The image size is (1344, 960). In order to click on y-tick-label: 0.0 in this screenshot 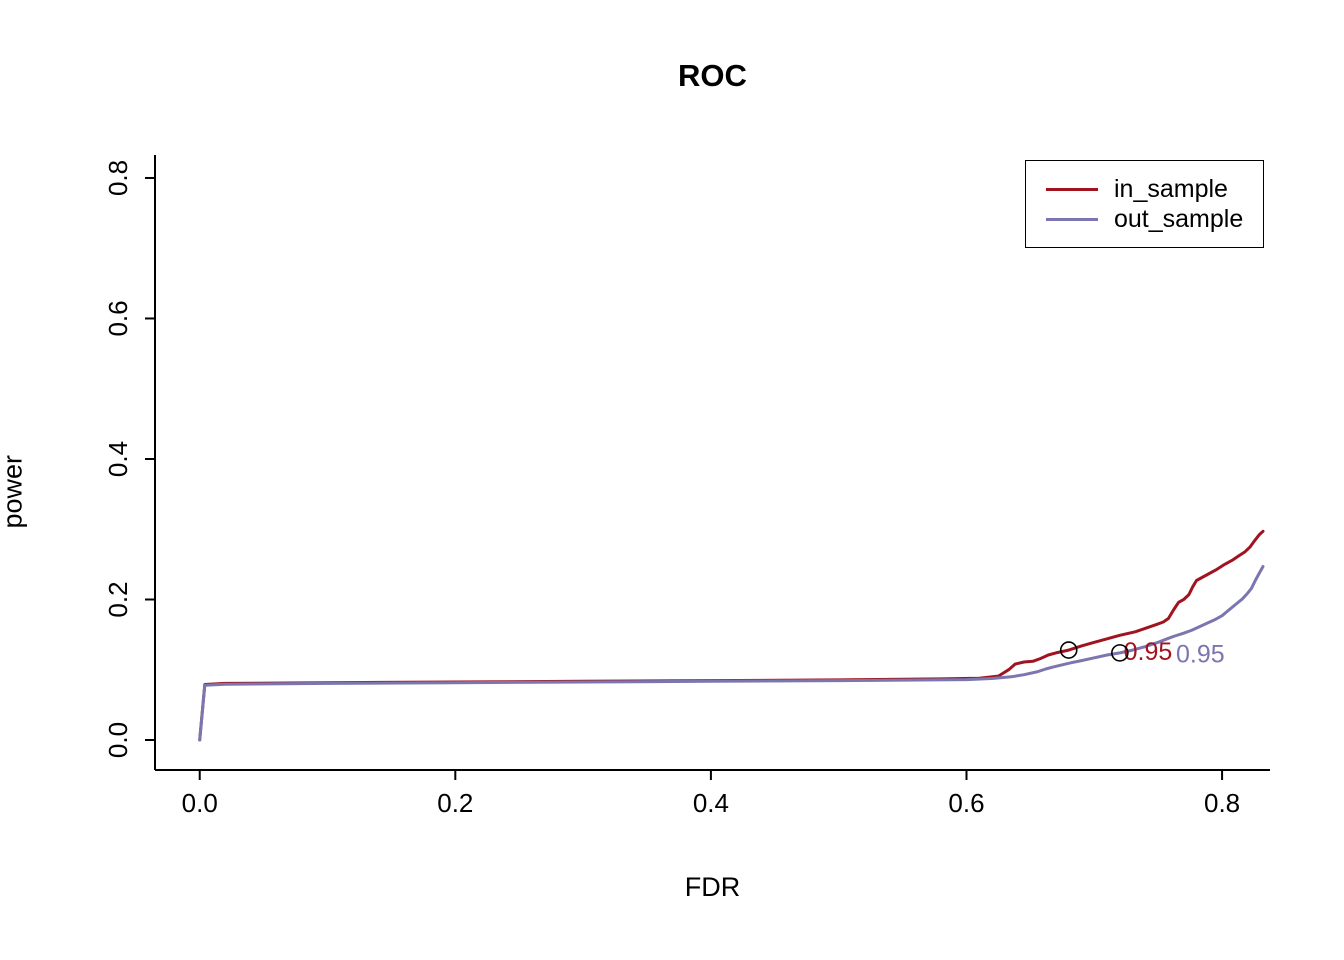, I will do `click(118, 740)`.